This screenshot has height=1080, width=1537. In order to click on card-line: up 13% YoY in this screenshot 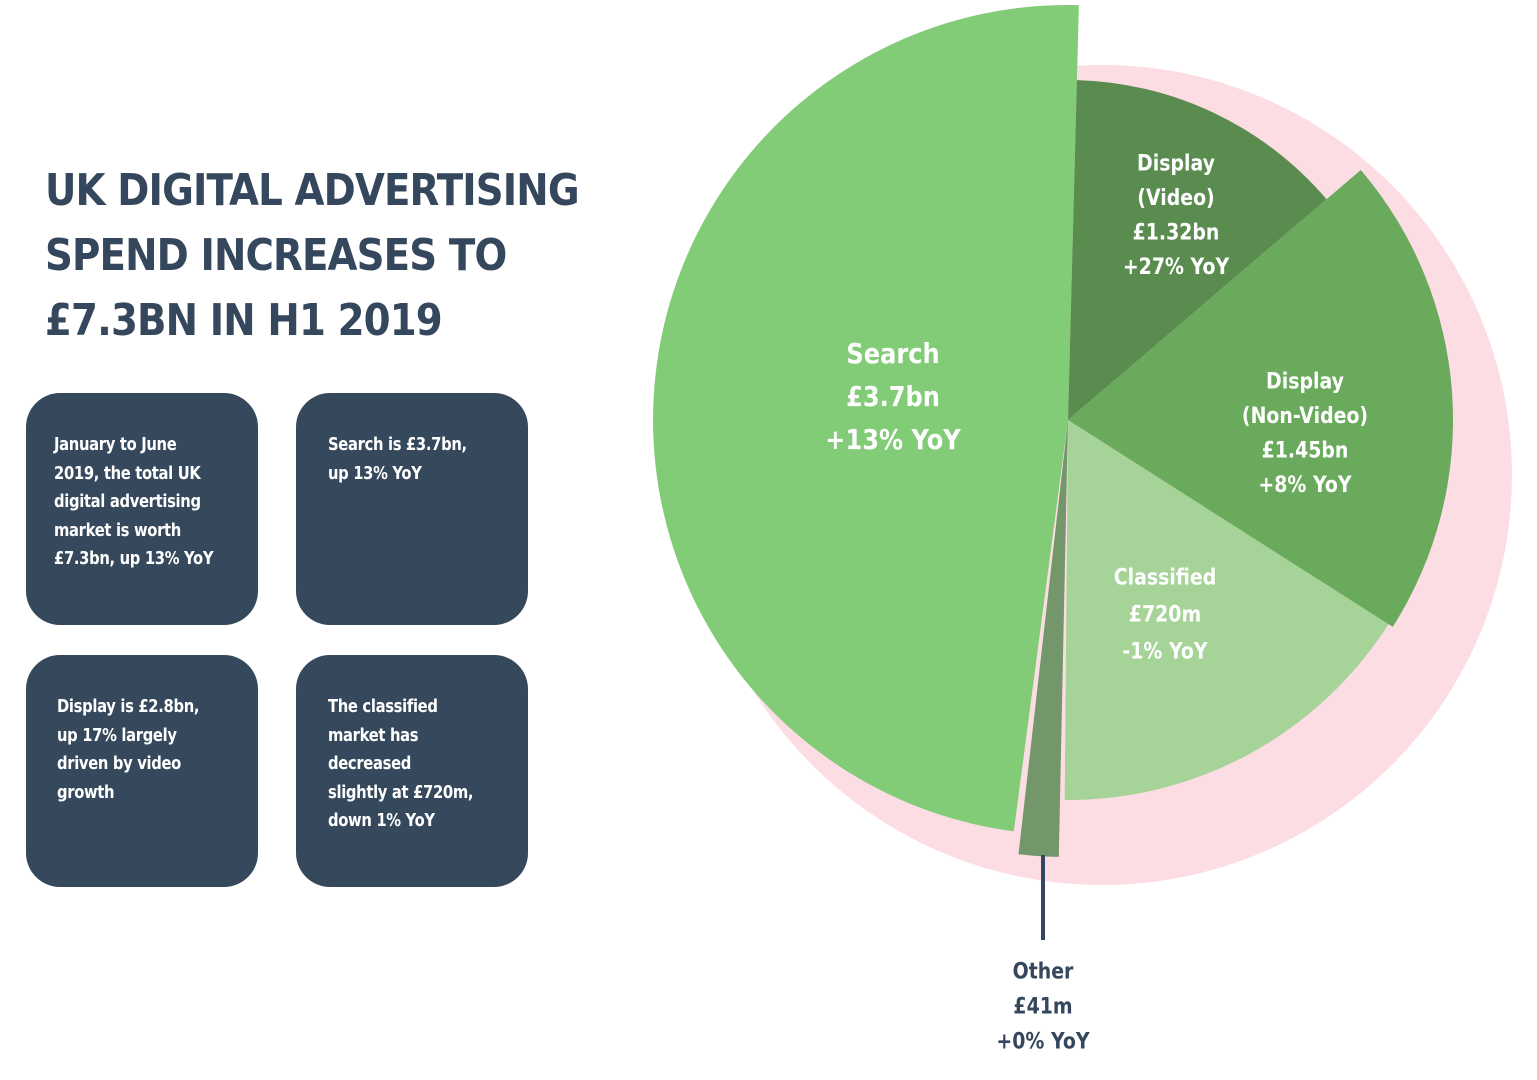, I will do `click(375, 473)`.